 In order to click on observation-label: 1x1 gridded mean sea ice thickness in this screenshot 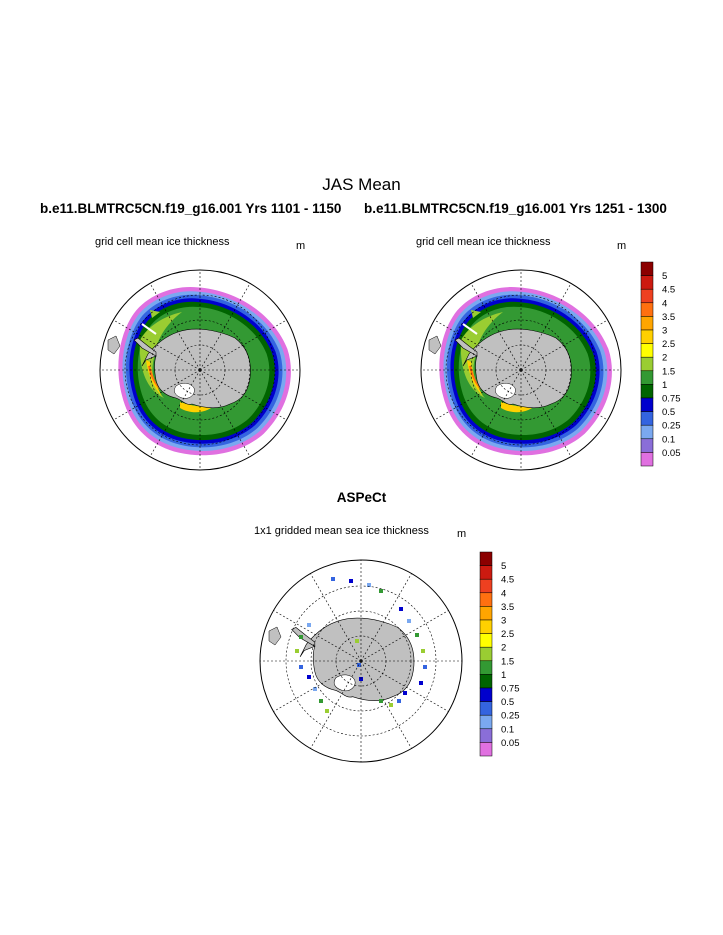, I will do `click(341, 531)`.